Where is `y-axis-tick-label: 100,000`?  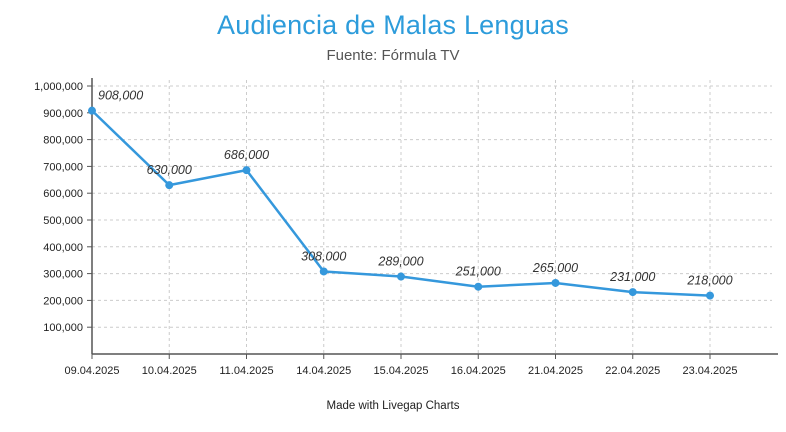
y-axis-tick-label: 100,000 is located at coordinates (63, 328).